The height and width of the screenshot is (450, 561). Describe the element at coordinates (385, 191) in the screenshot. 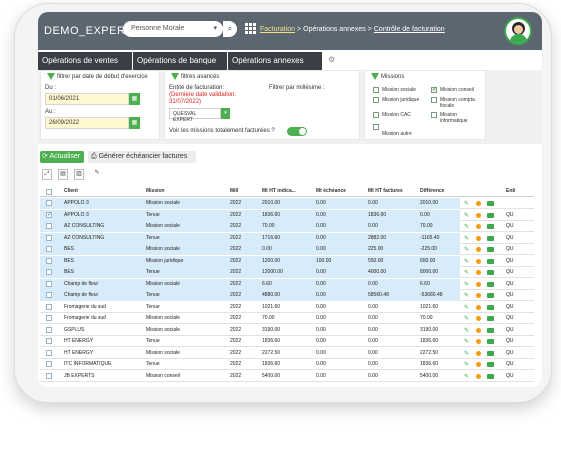

I see `header-mt-ht-factures: Mt HT factures` at that location.